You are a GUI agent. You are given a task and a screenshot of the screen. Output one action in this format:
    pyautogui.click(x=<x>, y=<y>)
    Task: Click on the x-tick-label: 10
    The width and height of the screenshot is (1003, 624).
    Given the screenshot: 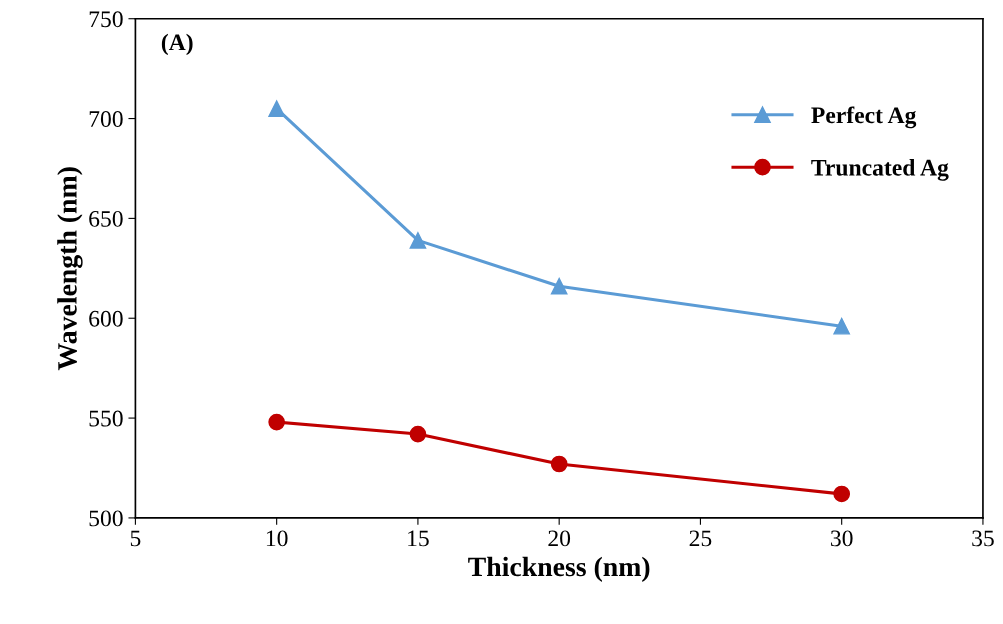 What is the action you would take?
    pyautogui.click(x=277, y=538)
    